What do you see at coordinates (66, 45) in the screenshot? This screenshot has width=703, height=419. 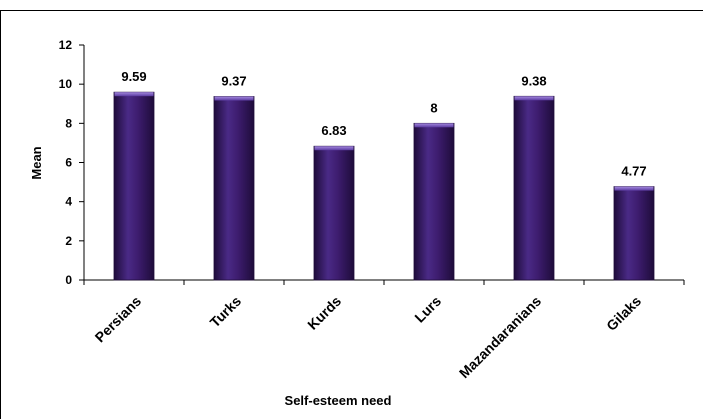 I see `y-tick-label: 12` at bounding box center [66, 45].